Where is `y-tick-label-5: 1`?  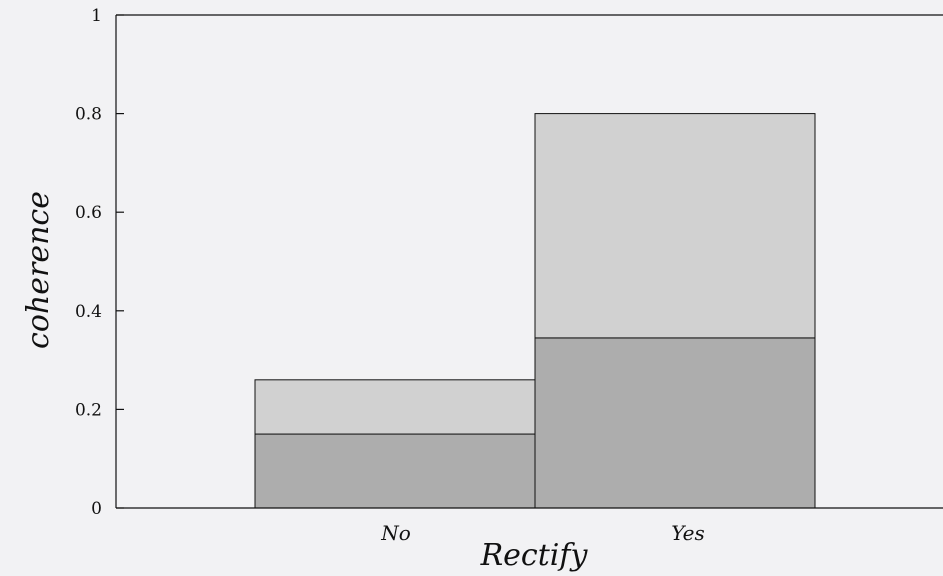
y-tick-label-5: 1 is located at coordinates (96, 16).